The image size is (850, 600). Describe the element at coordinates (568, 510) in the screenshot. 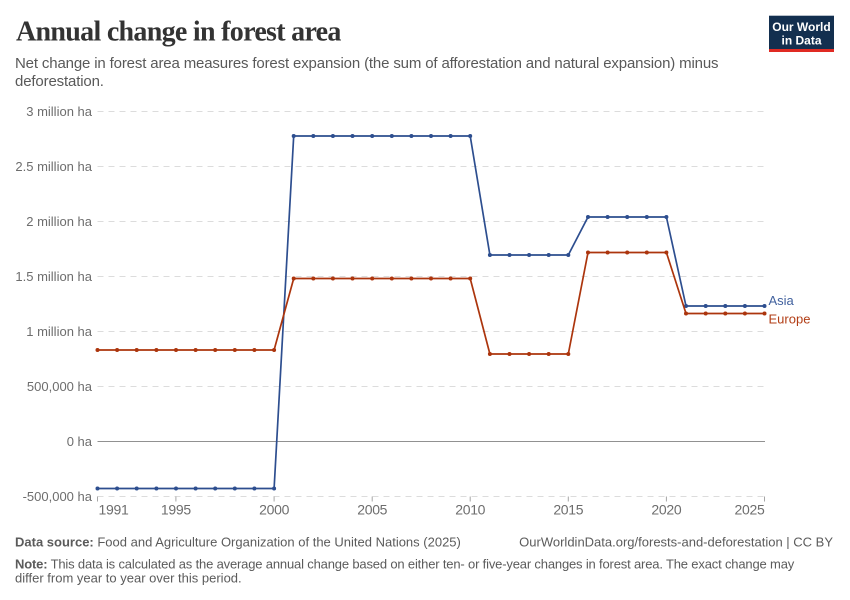

I see `svg-text: 2015` at that location.